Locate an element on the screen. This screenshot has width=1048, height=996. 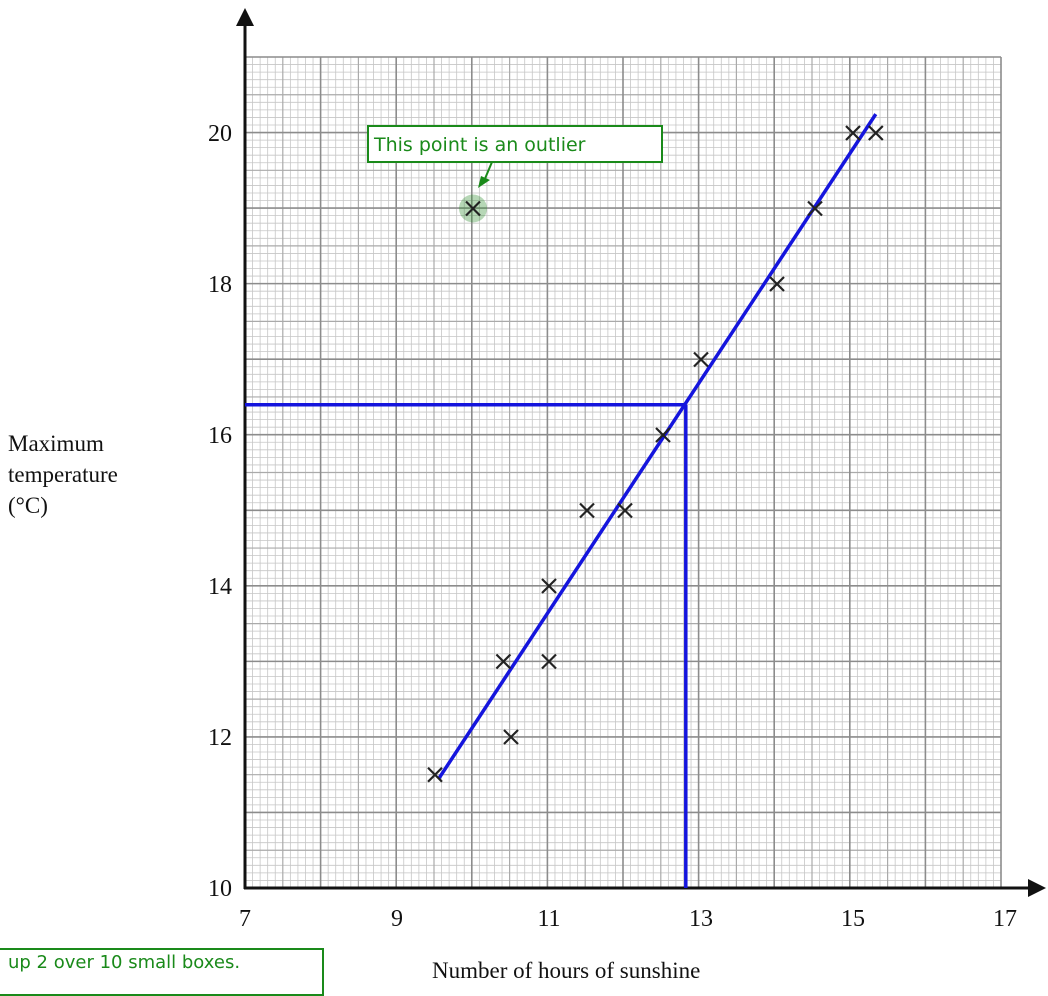
y-tick-label: 16 is located at coordinates (220, 436).